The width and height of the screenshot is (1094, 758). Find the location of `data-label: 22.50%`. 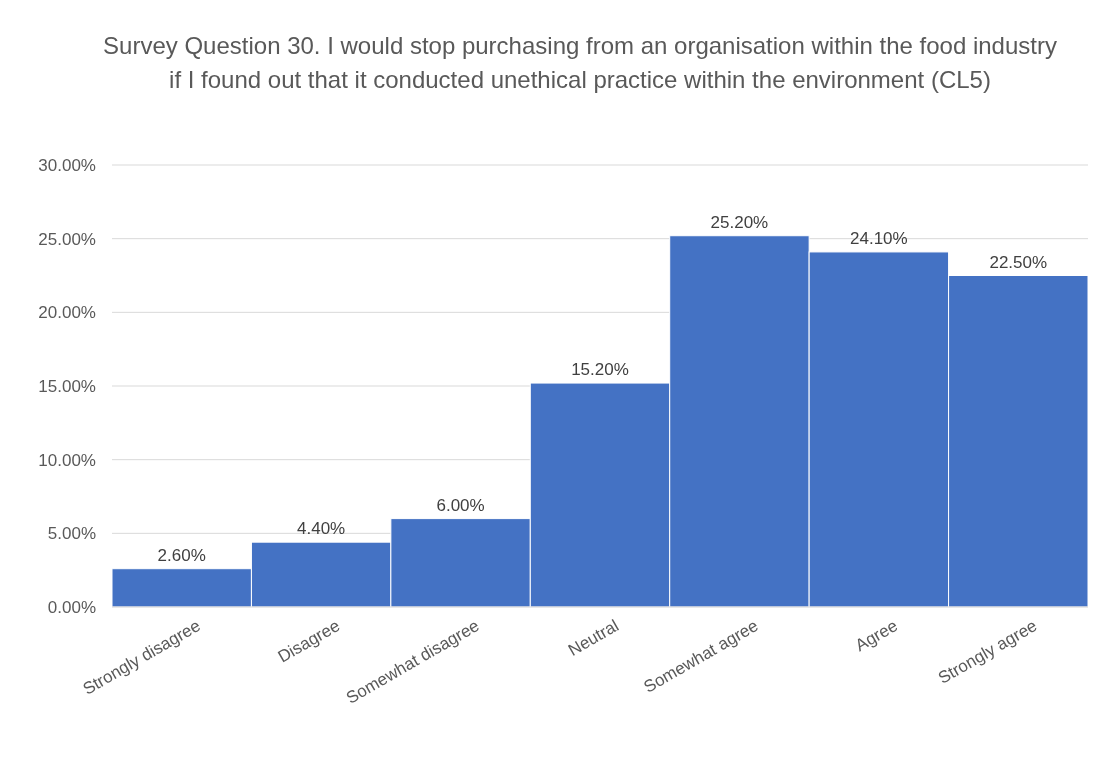

data-label: 22.50% is located at coordinates (1018, 262).